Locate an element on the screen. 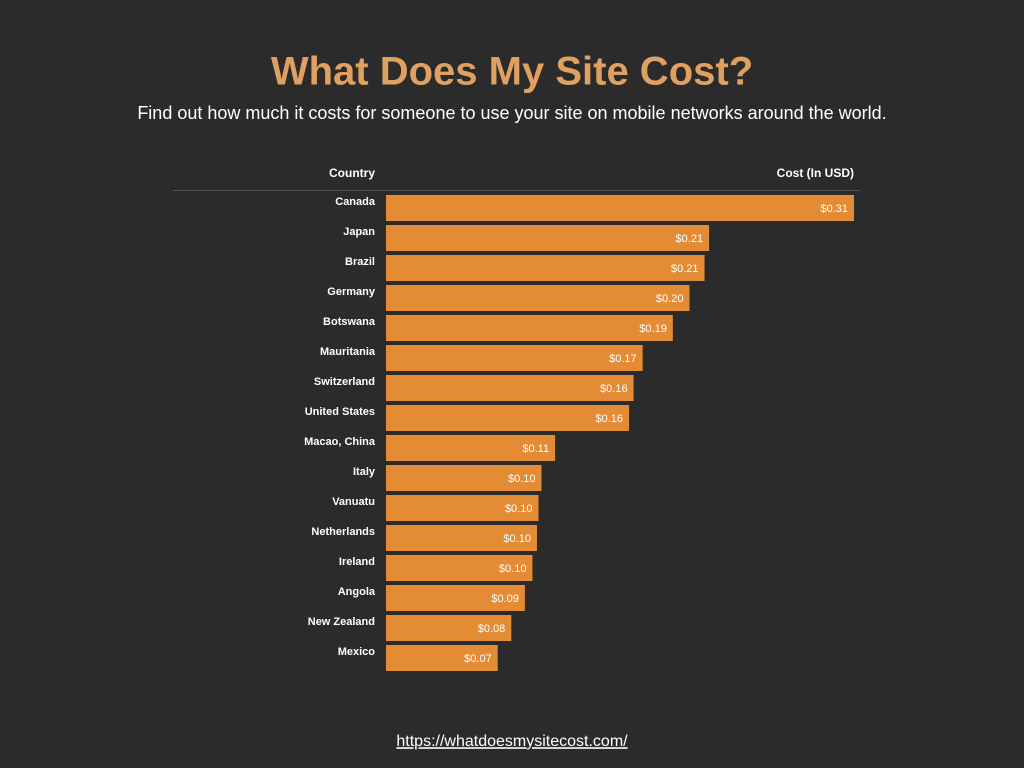  category-label: Angola is located at coordinates (357, 592).